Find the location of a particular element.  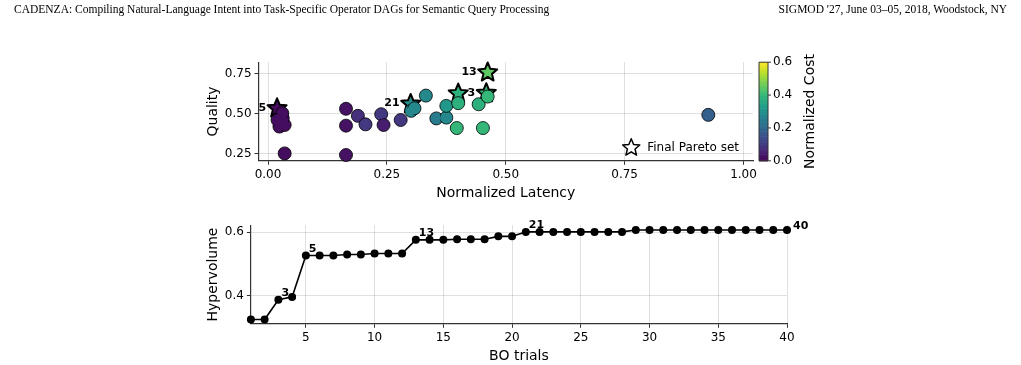

x-tick-label: 0.00 is located at coordinates (268, 174).